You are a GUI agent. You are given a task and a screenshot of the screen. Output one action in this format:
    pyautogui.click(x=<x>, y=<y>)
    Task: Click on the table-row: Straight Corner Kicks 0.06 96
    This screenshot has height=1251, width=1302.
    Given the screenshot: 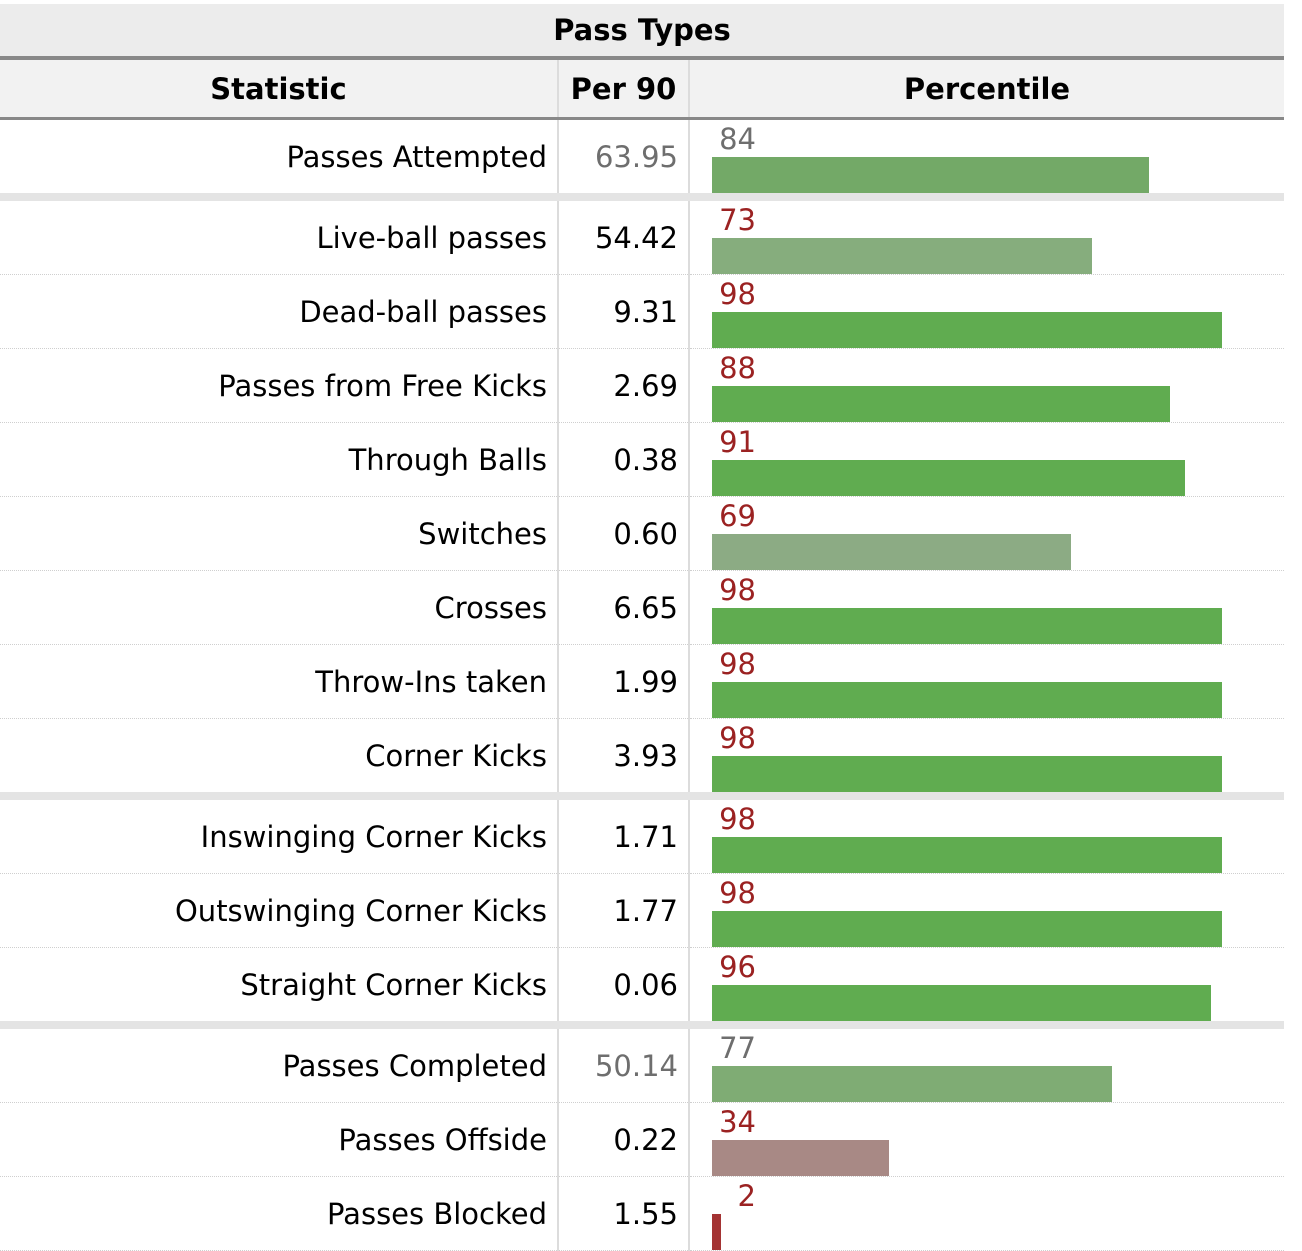 What is the action you would take?
    pyautogui.click(x=642, y=986)
    